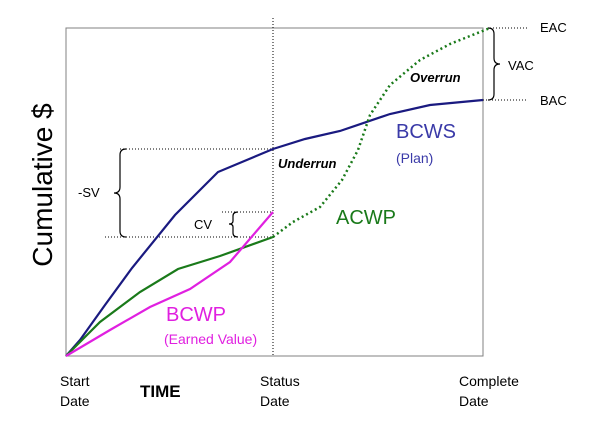  What do you see at coordinates (280, 381) in the screenshot?
I see `x-tick-status-line1: Status` at bounding box center [280, 381].